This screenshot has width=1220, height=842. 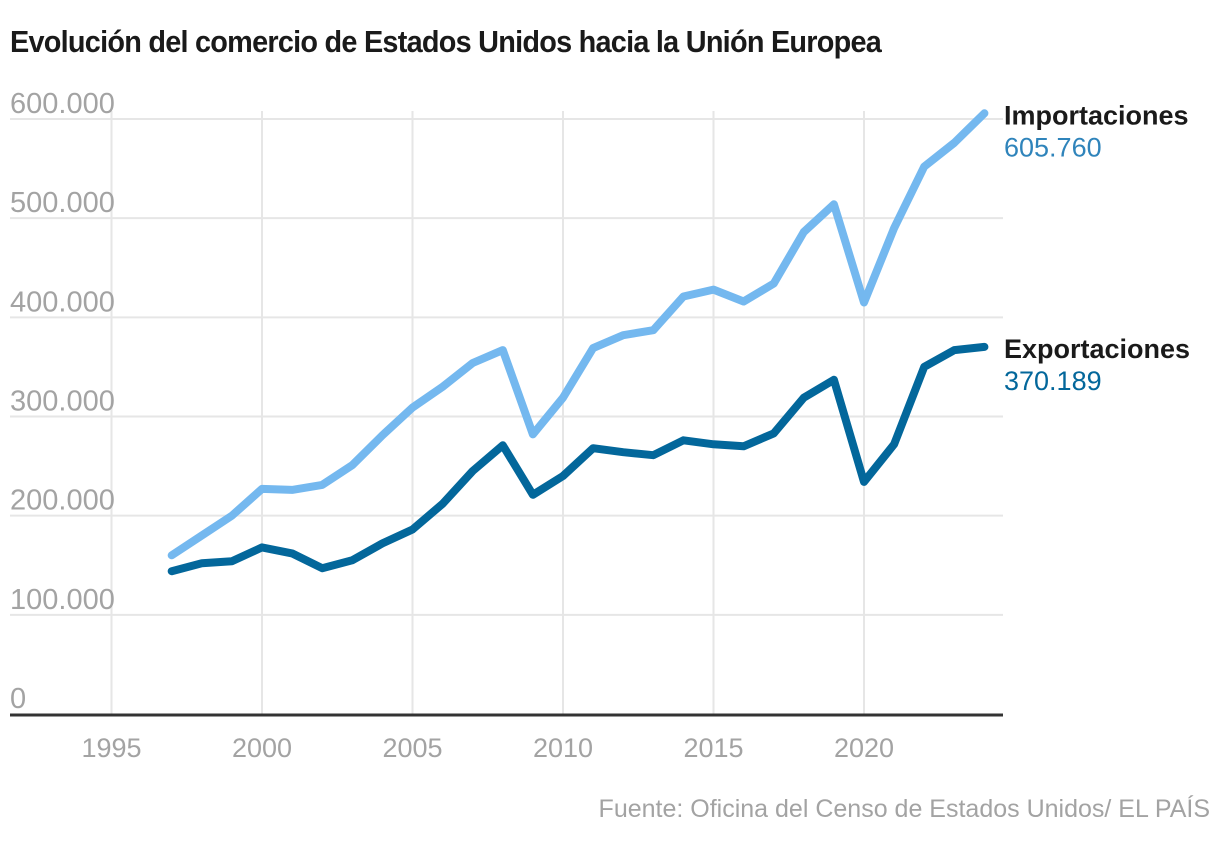 I want to click on y-tick-label: 500.000, so click(x=62, y=203).